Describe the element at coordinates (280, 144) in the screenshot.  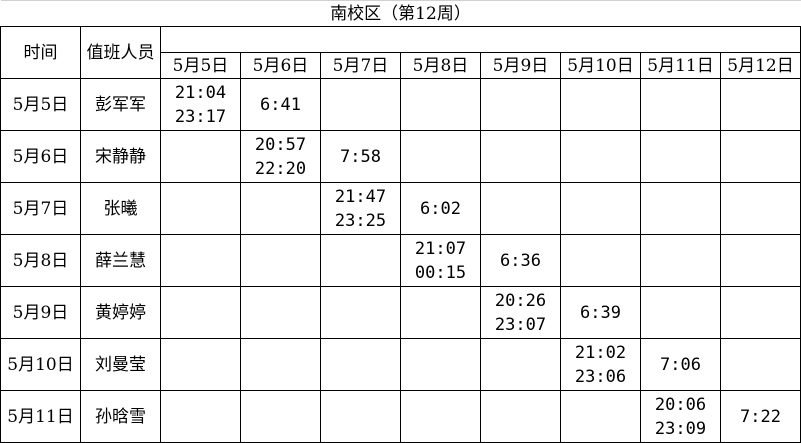
I see `shift-start-time: 20:57` at that location.